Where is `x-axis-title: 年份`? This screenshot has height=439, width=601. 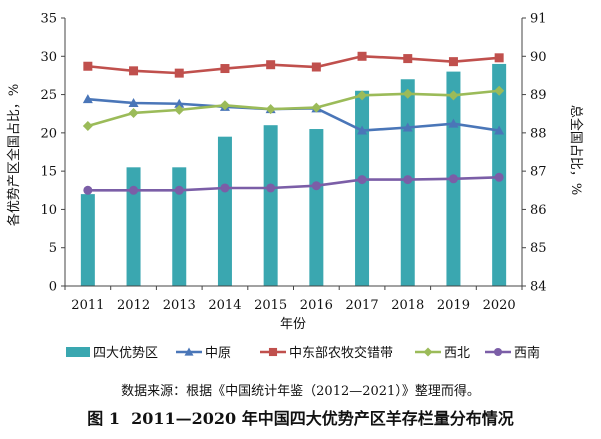 x-axis-title: 年份 is located at coordinates (293, 324).